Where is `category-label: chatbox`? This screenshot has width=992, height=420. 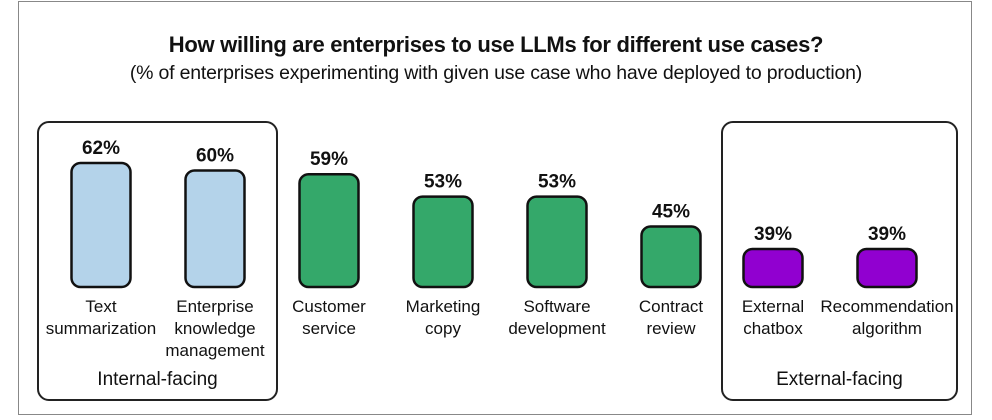 category-label: chatbox is located at coordinates (773, 328).